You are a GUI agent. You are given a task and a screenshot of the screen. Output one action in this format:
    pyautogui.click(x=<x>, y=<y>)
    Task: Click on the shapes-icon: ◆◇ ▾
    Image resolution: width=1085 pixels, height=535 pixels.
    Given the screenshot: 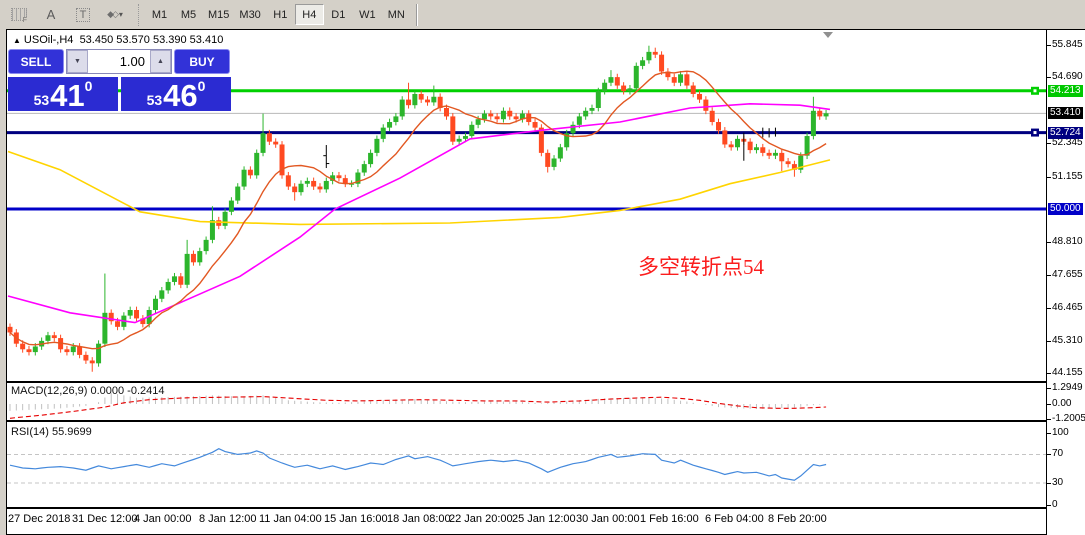 What is the action you would take?
    pyautogui.click(x=115, y=14)
    